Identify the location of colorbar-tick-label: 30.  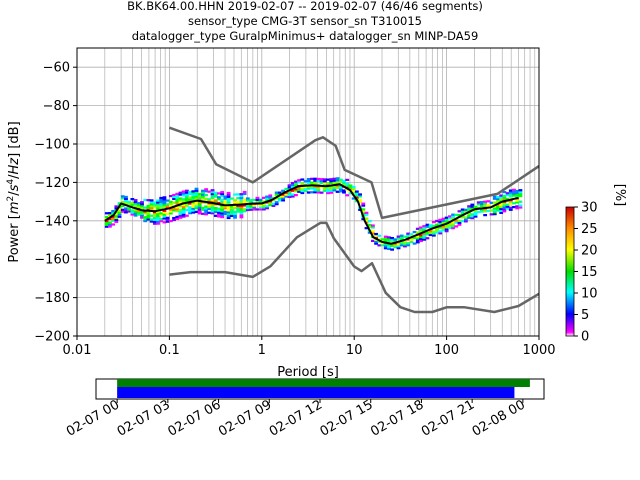
(589, 208).